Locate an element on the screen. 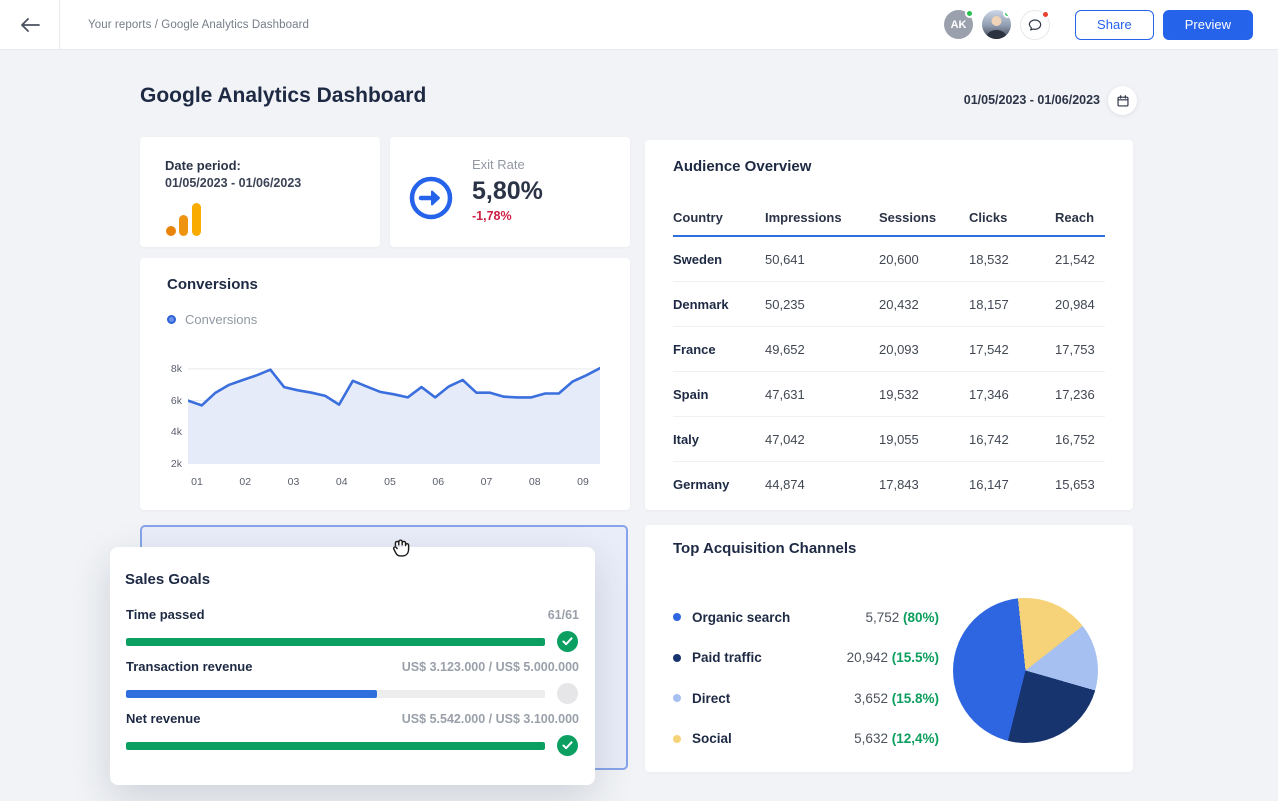 The image size is (1278, 801). avatar-initials-text: AK is located at coordinates (958, 24).